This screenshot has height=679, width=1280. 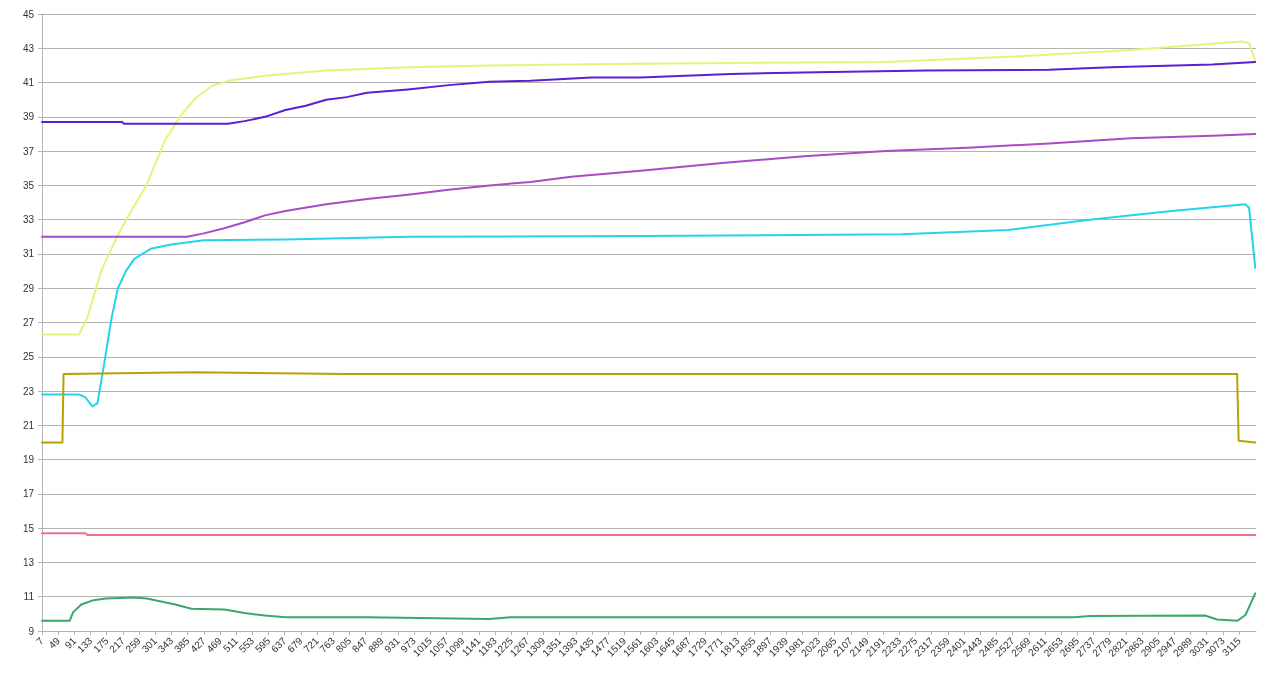 What do you see at coordinates (28, 151) in the screenshot?
I see `y-tick-label: 37` at bounding box center [28, 151].